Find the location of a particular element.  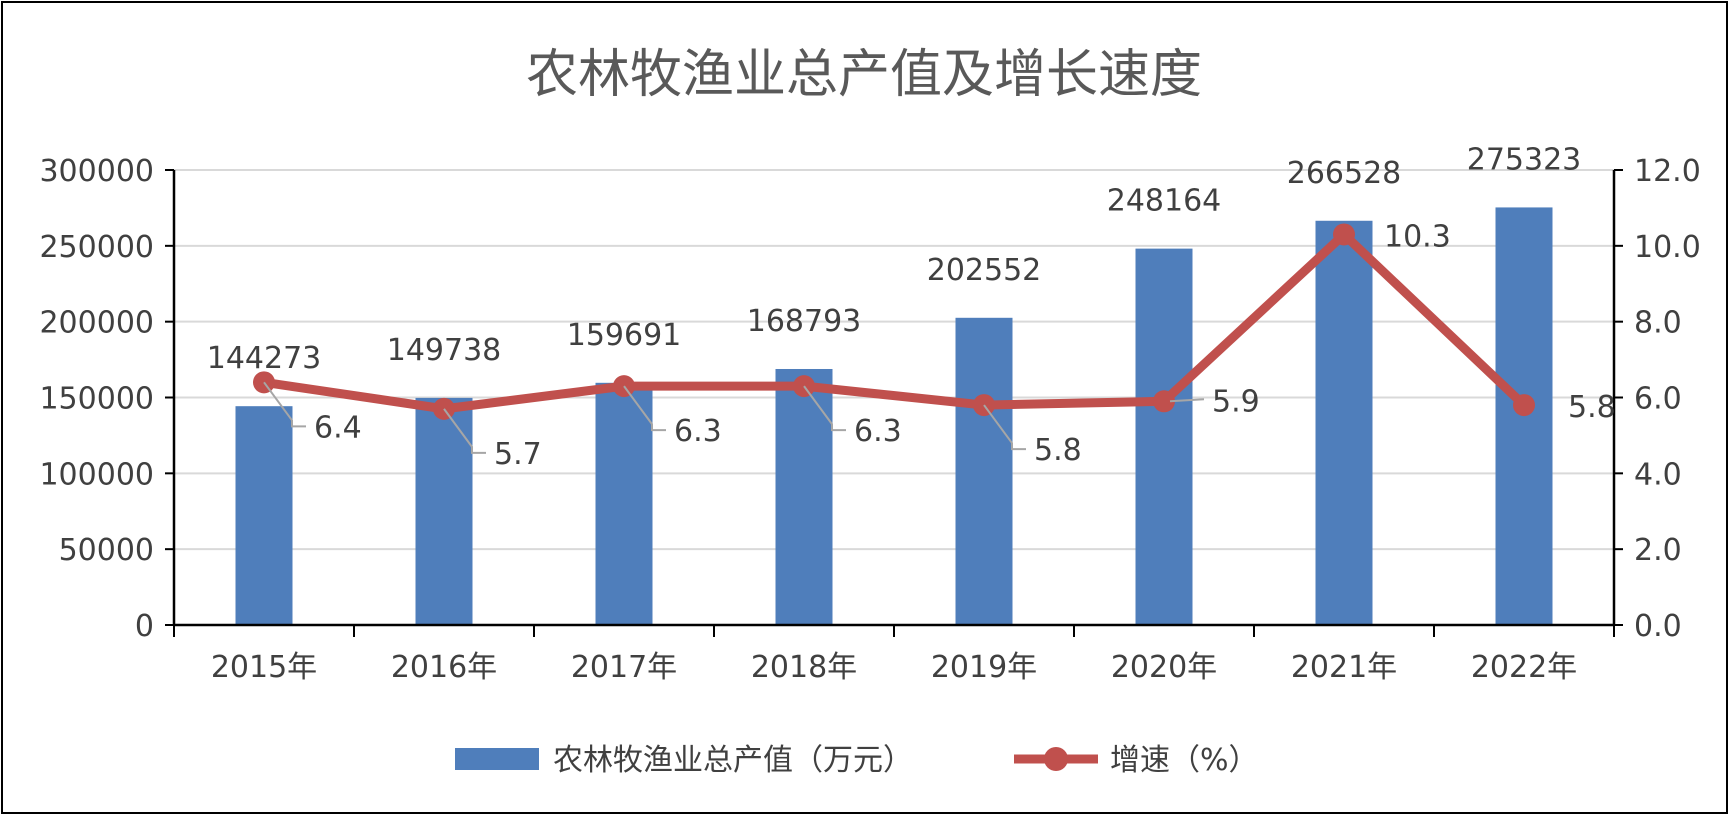

bar-value-label: 275323 is located at coordinates (1524, 159).